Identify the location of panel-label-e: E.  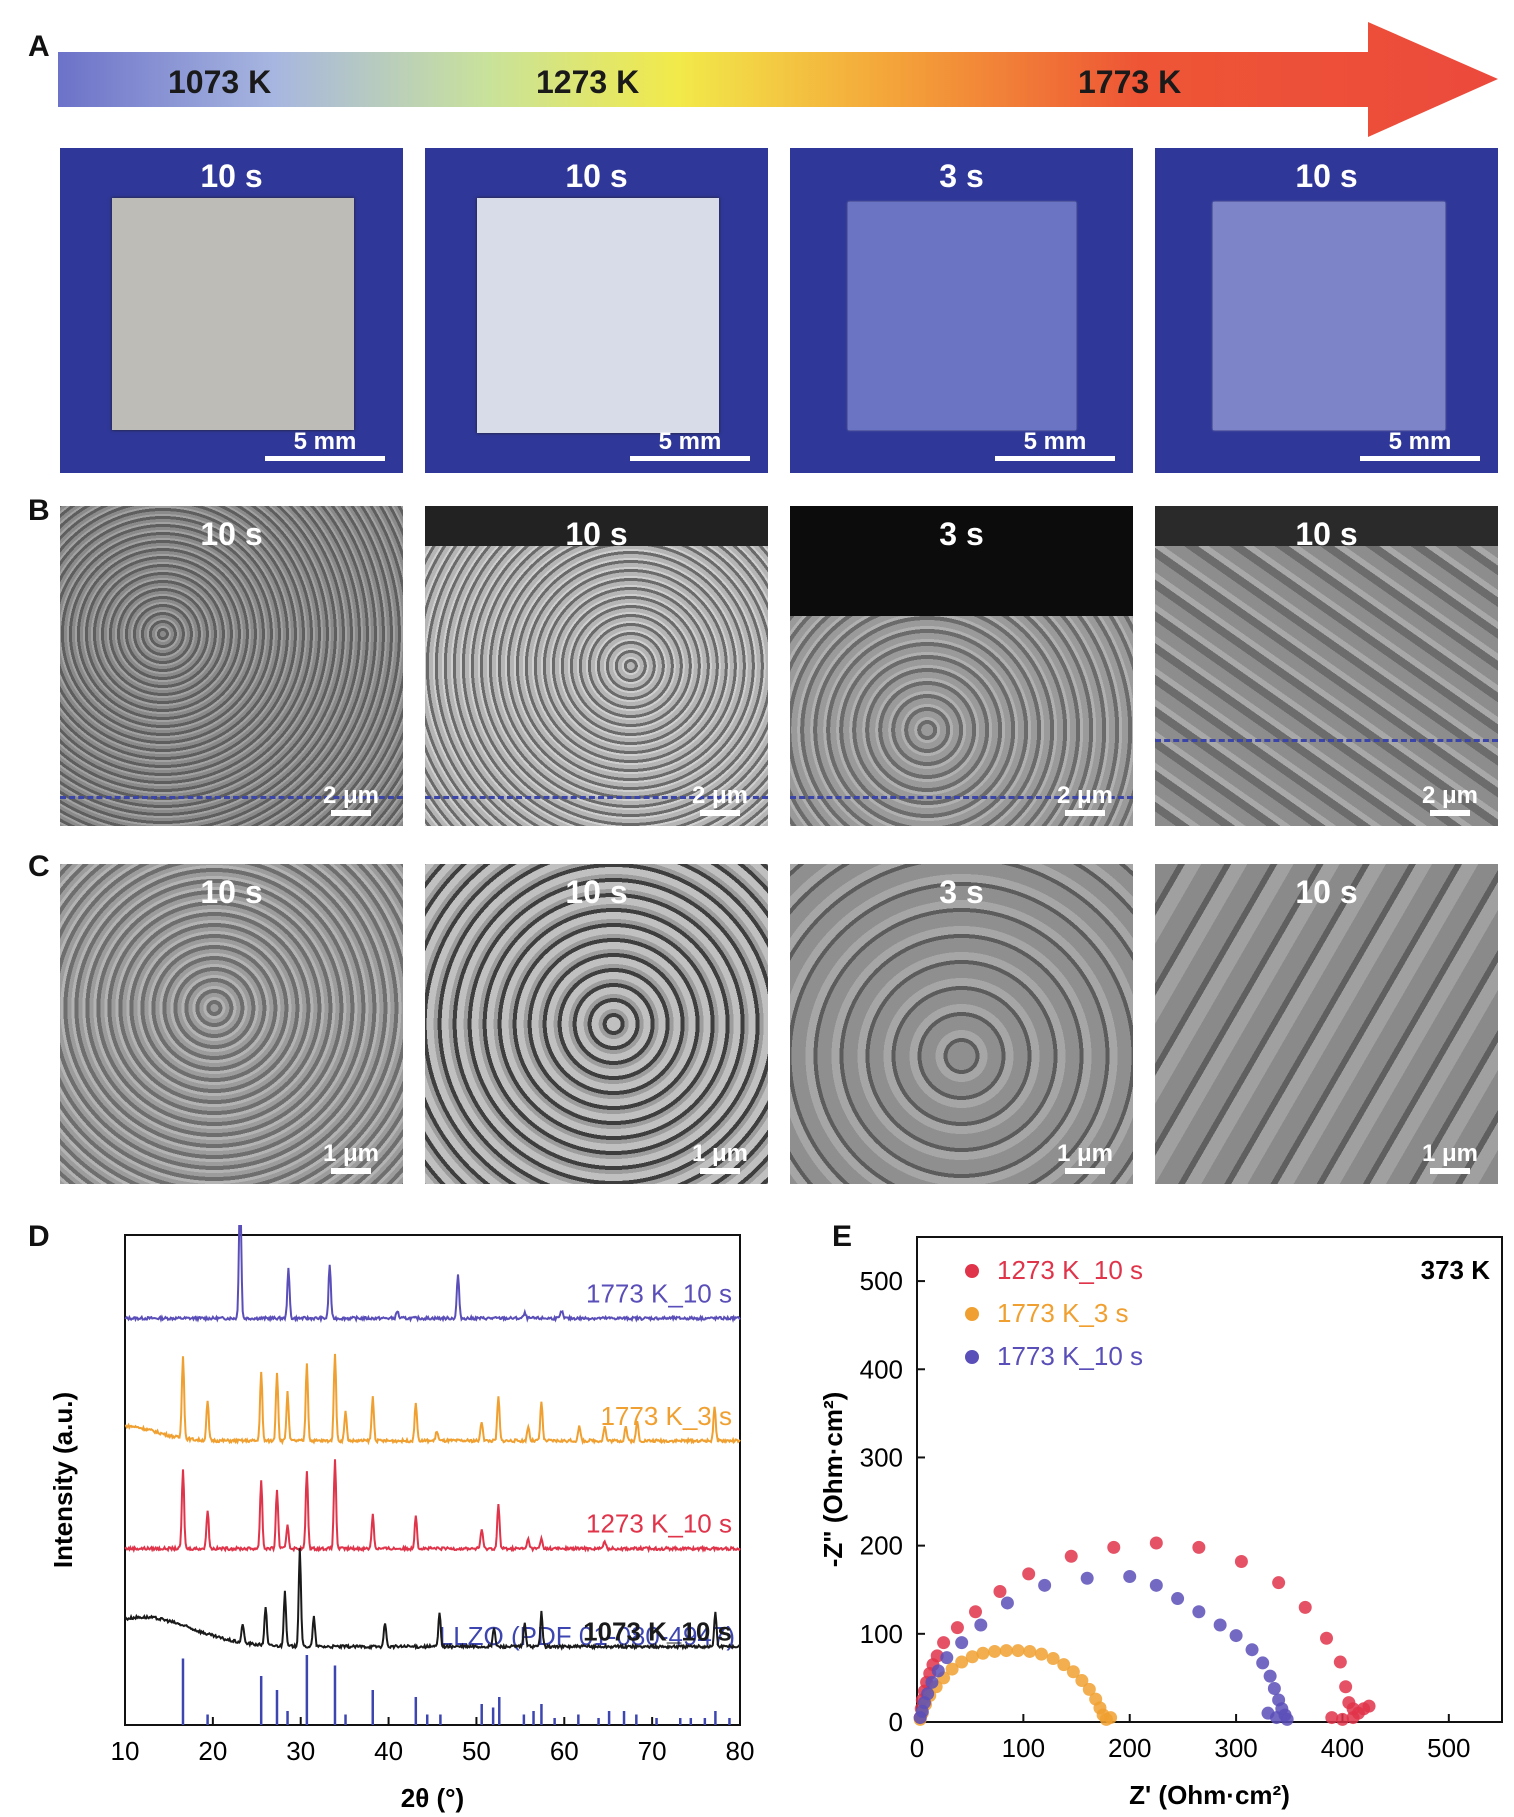
(842, 1236).